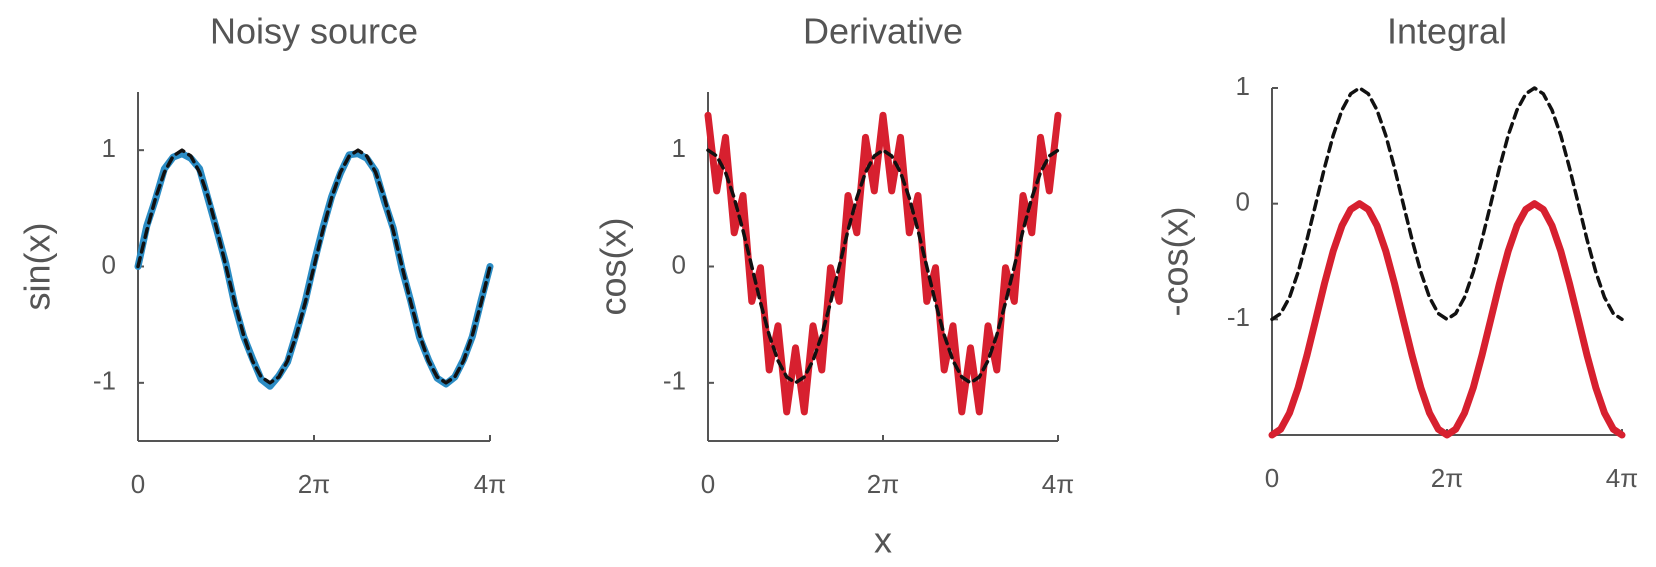 The width and height of the screenshot is (1656, 567). Describe the element at coordinates (613, 267) in the screenshot. I see `y-axis-label: cos(x)` at that location.